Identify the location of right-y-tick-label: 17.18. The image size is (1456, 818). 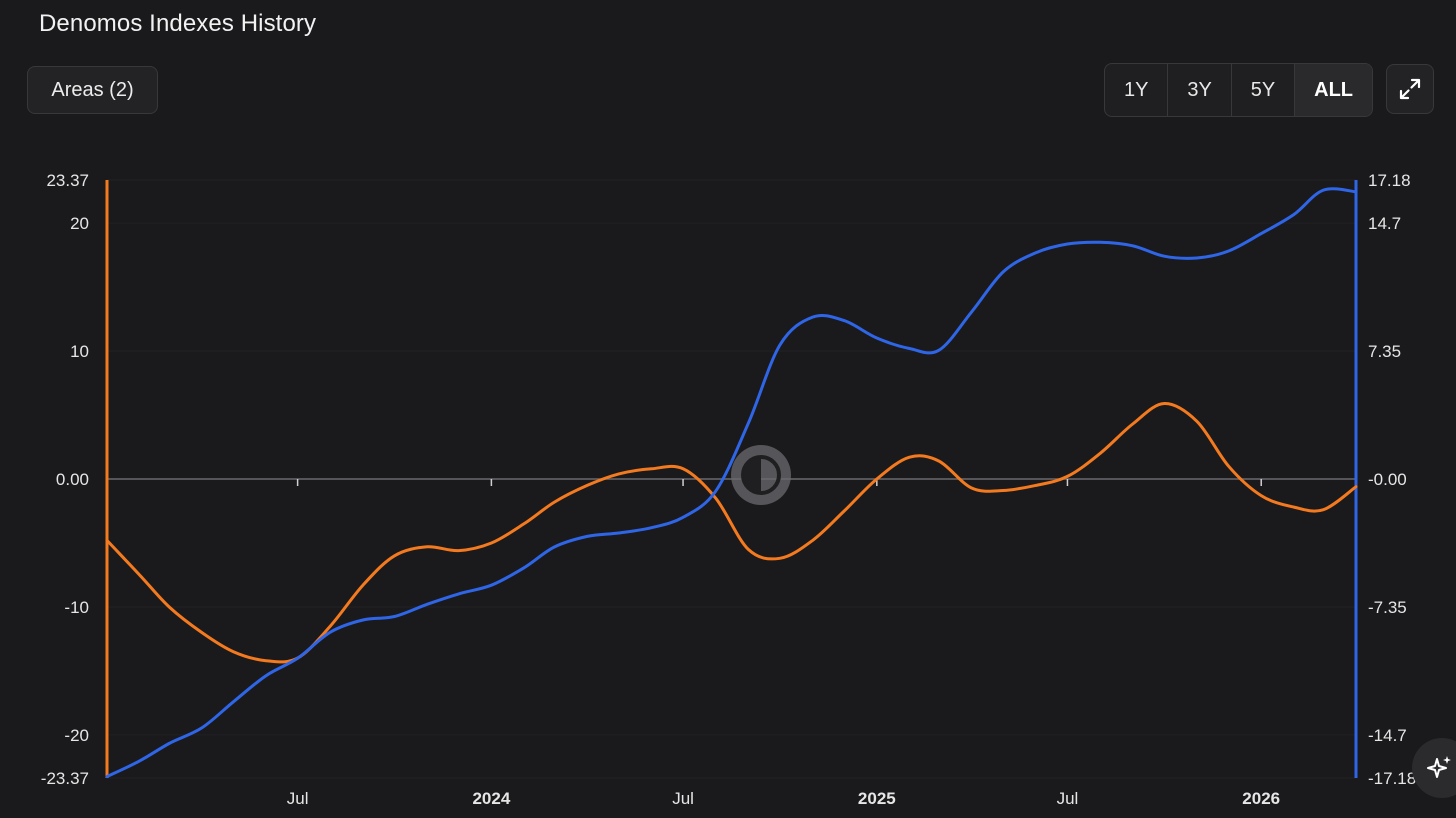
(1389, 180).